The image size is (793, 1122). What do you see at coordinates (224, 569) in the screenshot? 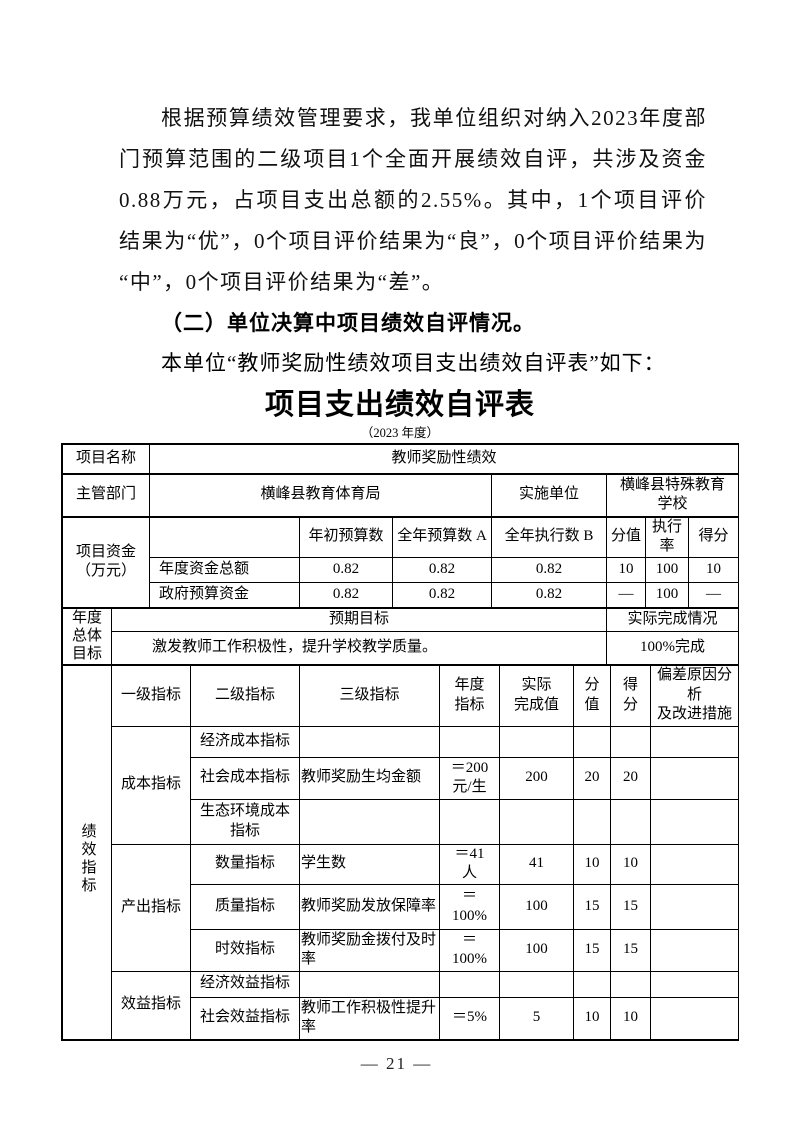
I see `funds-row-label: 年度资金总额` at bounding box center [224, 569].